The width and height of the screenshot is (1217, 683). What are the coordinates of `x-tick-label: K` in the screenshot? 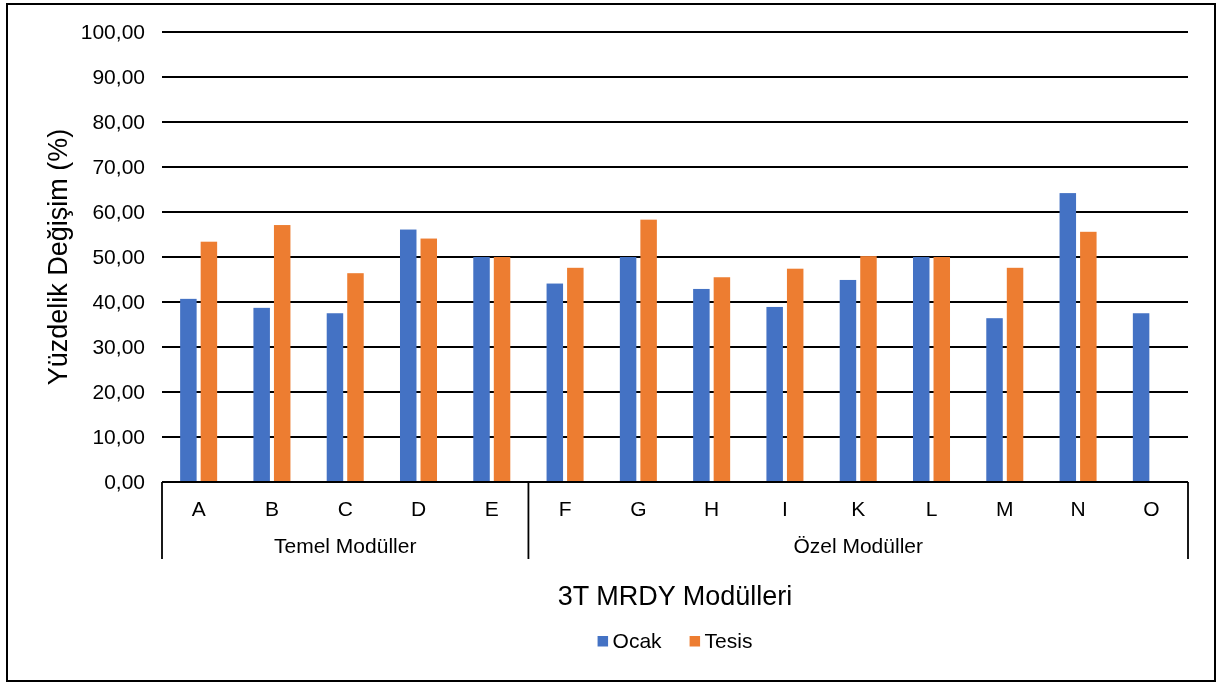 It's located at (858, 508).